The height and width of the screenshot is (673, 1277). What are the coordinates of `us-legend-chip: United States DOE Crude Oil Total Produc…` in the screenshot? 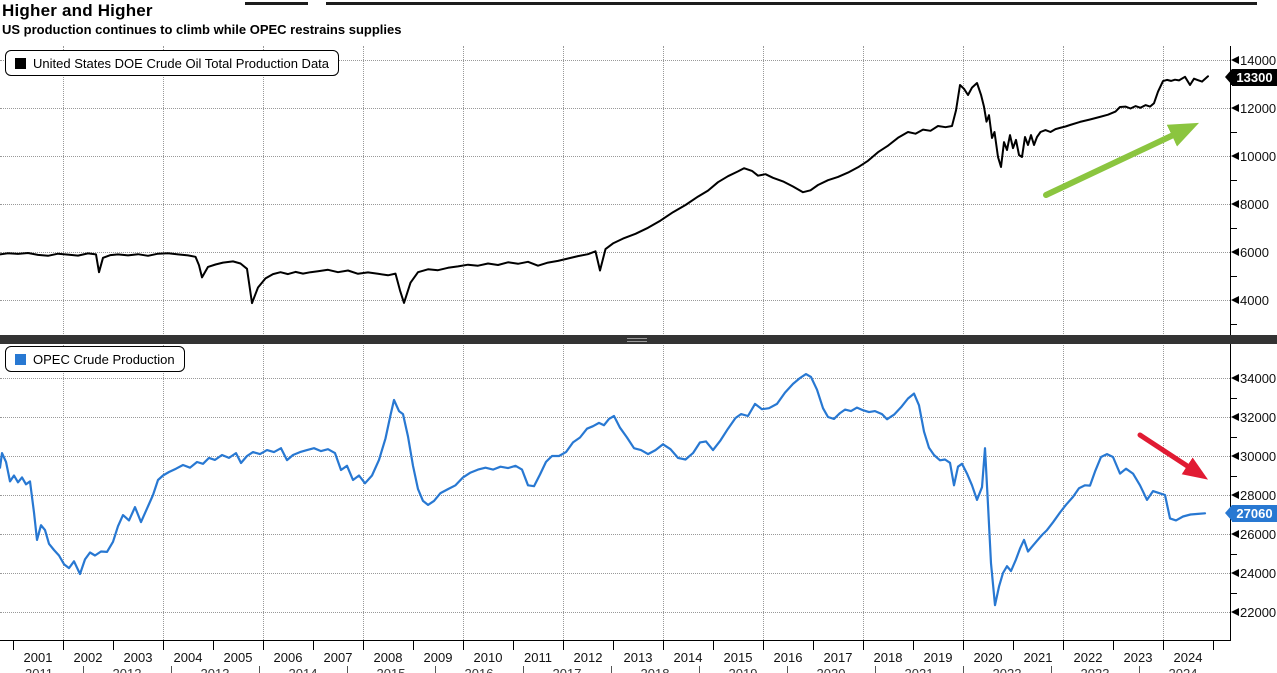 It's located at (172, 63).